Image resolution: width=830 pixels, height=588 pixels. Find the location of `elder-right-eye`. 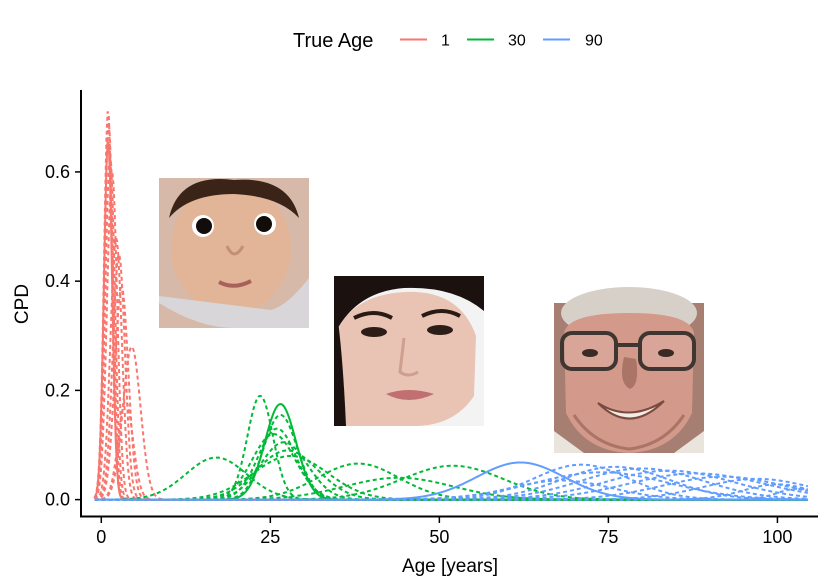

elder-right-eye is located at coordinates (666, 353).